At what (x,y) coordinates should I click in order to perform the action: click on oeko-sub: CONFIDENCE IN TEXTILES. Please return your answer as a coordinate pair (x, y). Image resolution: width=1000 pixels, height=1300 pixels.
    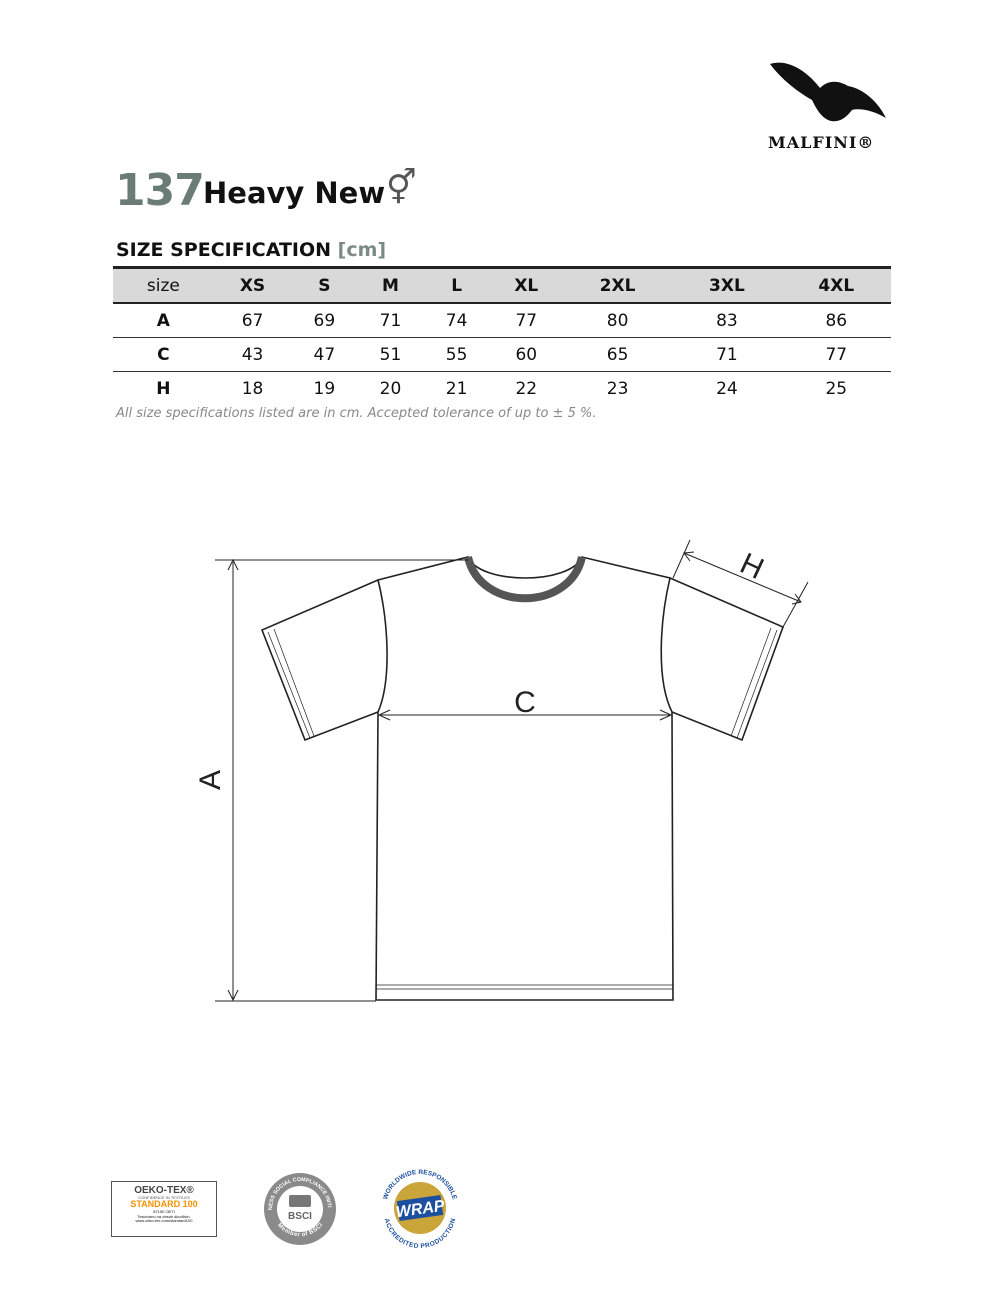
    Looking at the image, I should click on (164, 1197).